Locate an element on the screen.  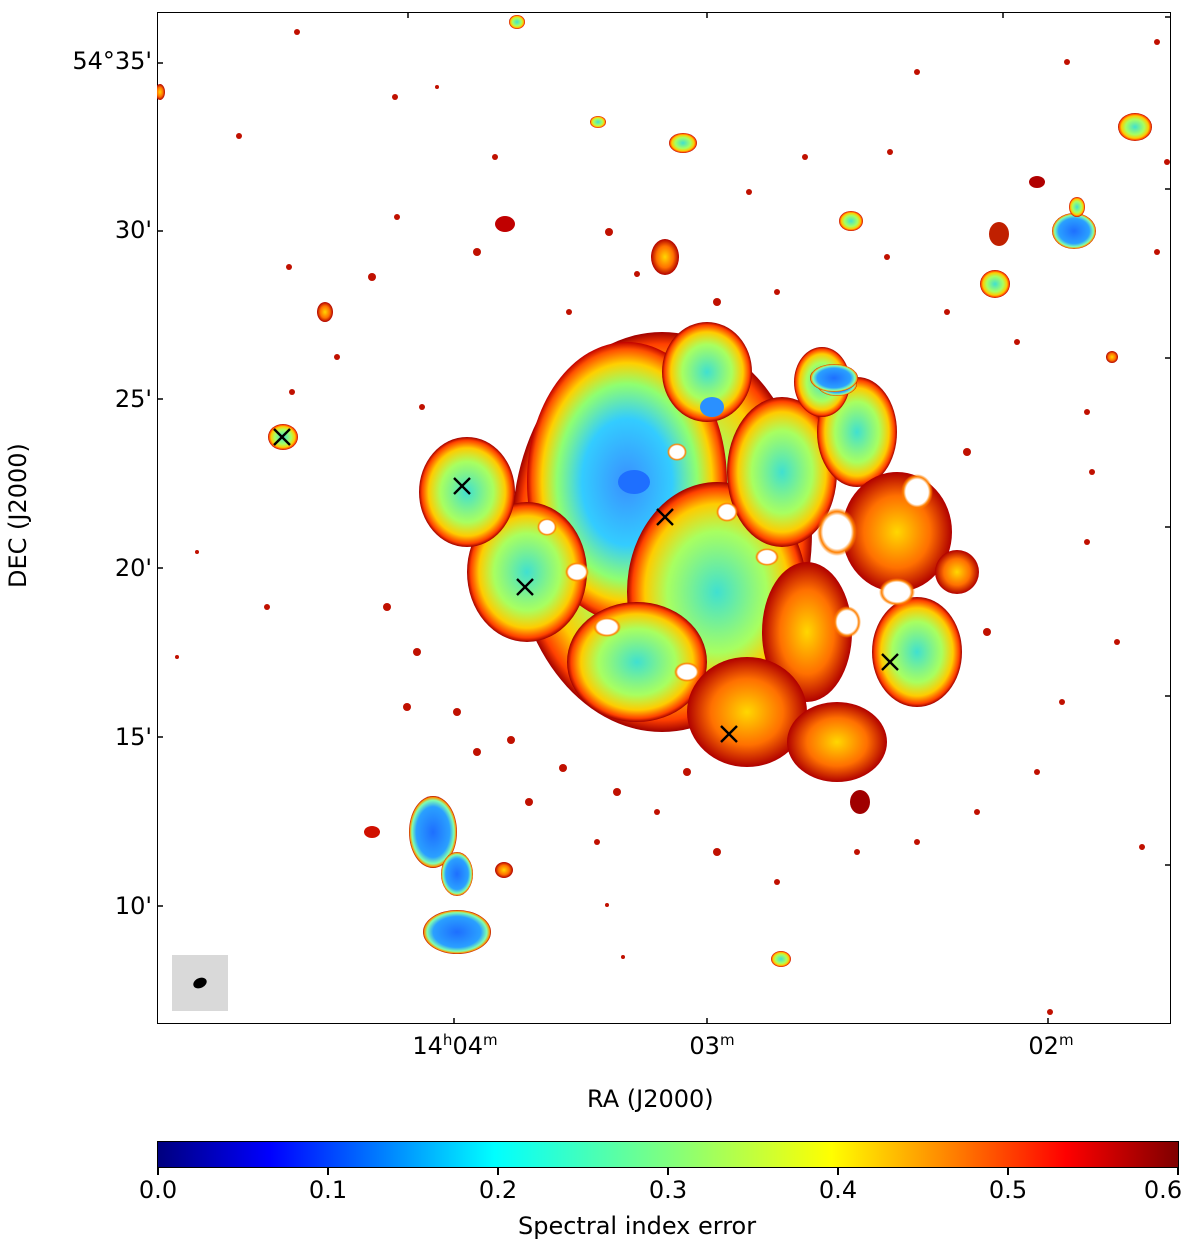
colorbar-tick-label: 0.2 is located at coordinates (498, 1190).